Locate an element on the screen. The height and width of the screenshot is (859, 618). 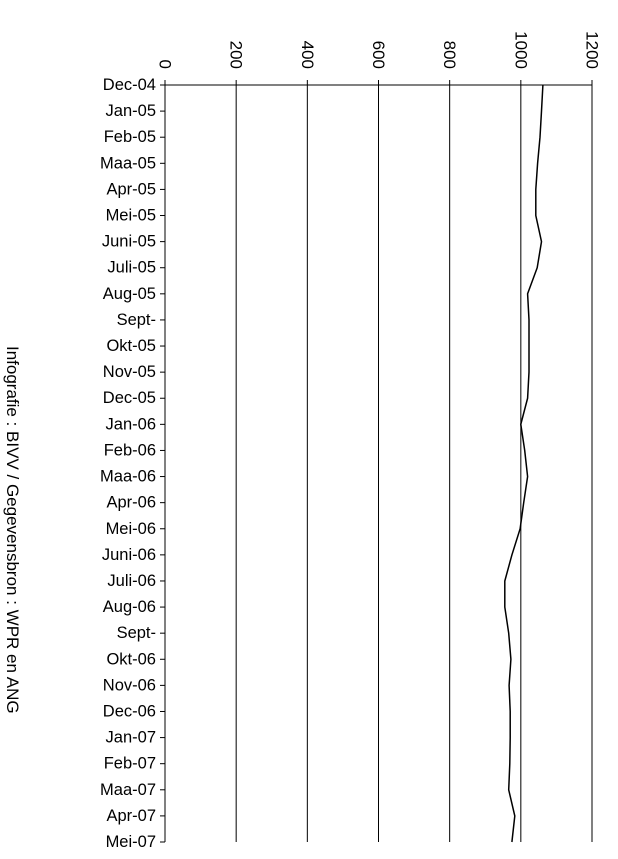
value-tick-label: 800 is located at coordinates (449, 55).